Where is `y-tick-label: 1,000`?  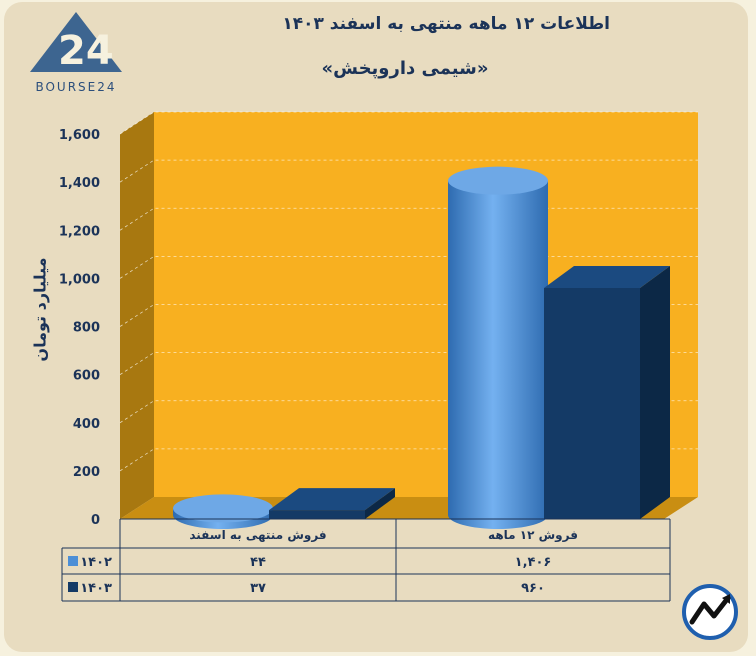 y-tick-label: 1,000 is located at coordinates (79, 279).